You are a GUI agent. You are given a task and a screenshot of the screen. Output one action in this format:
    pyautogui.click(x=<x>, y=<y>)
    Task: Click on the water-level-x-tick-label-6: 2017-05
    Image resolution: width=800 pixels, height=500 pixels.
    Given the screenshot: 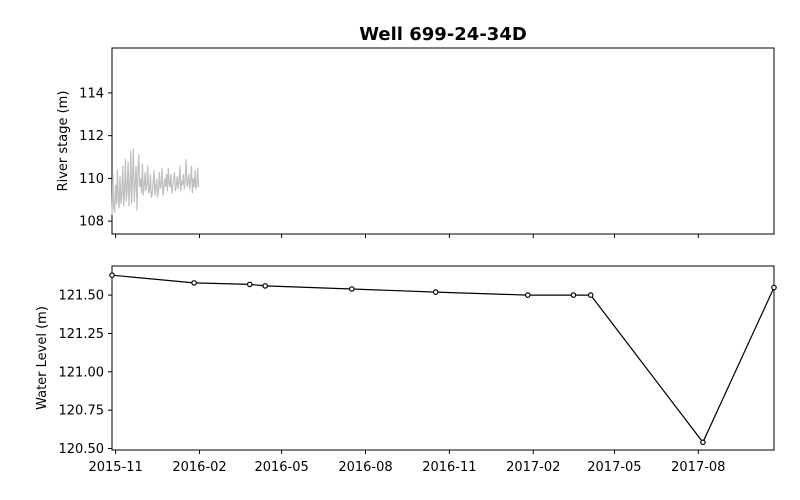 What is the action you would take?
    pyautogui.click(x=614, y=467)
    